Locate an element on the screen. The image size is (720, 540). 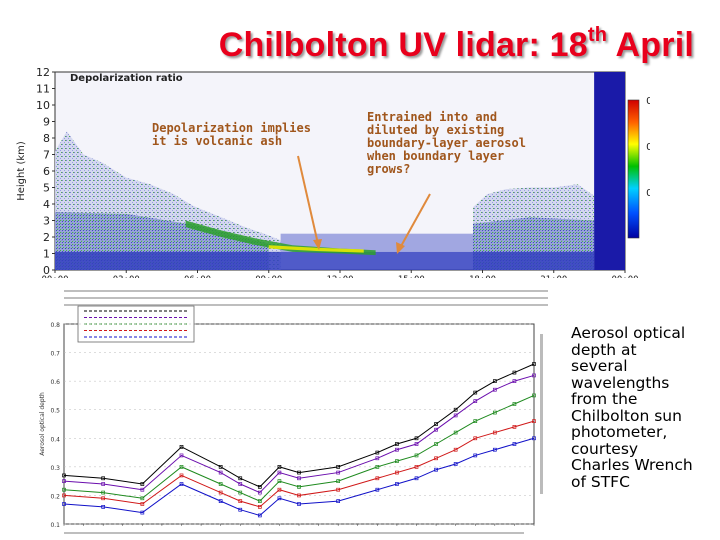
aod-y-tick-label: 0.3 is located at coordinates (55, 468).